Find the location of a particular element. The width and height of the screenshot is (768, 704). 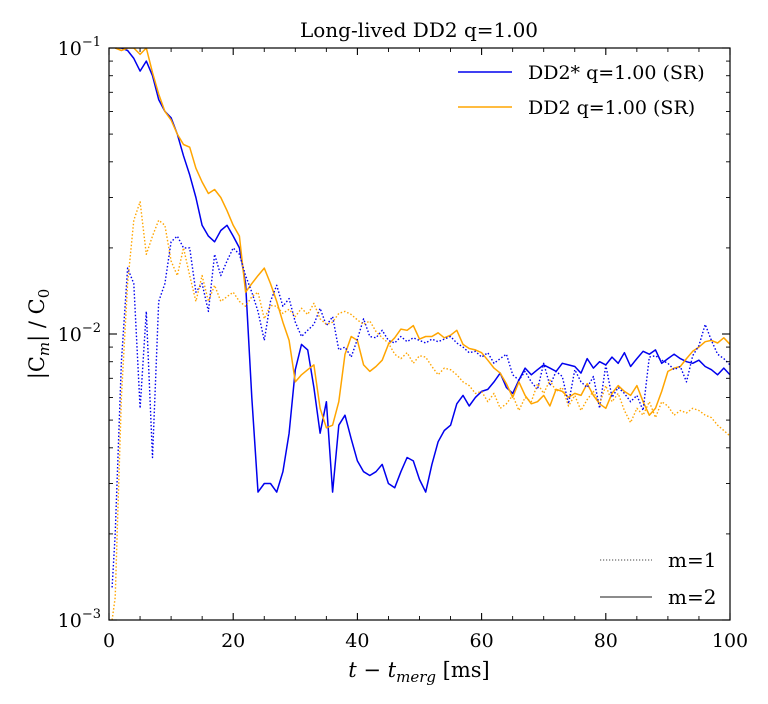

x-axis-label-unit: [ms] is located at coordinates (463, 670).